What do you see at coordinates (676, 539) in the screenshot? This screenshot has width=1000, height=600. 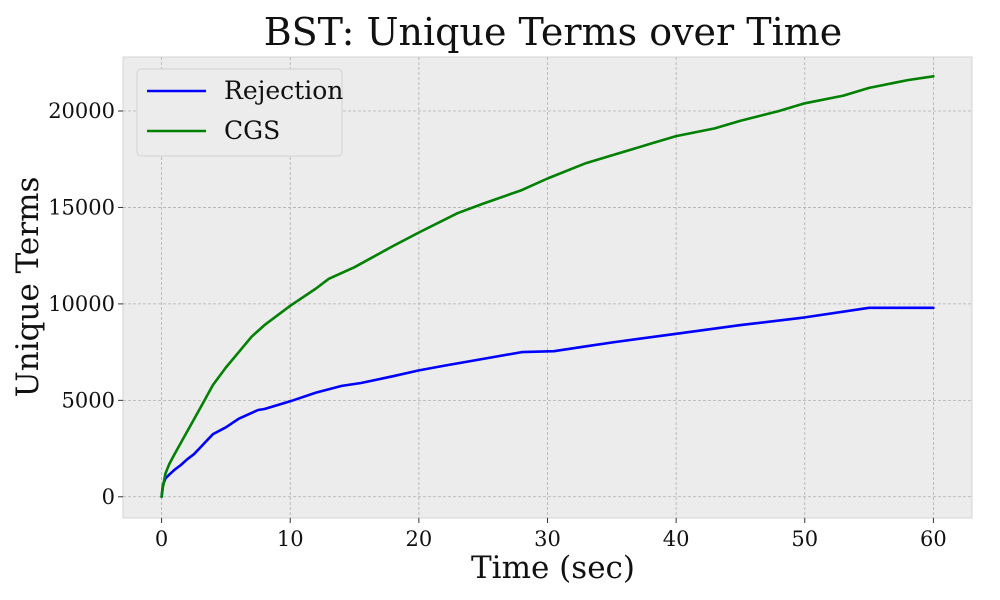 I see `x-tick-label: 40` at bounding box center [676, 539].